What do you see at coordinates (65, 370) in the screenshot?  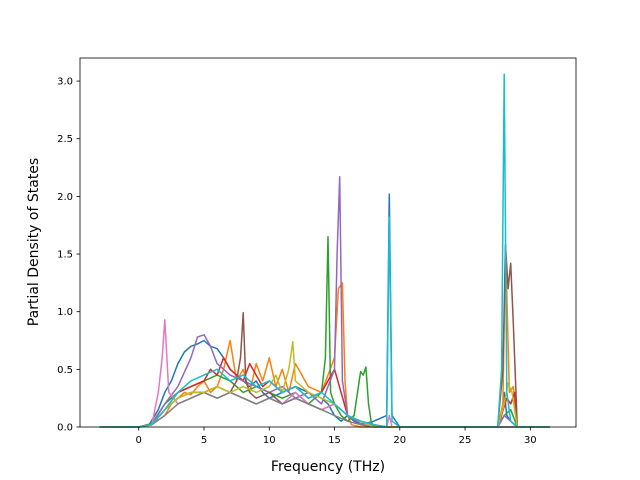 I see `y-tick-label: 0.5` at bounding box center [65, 370].